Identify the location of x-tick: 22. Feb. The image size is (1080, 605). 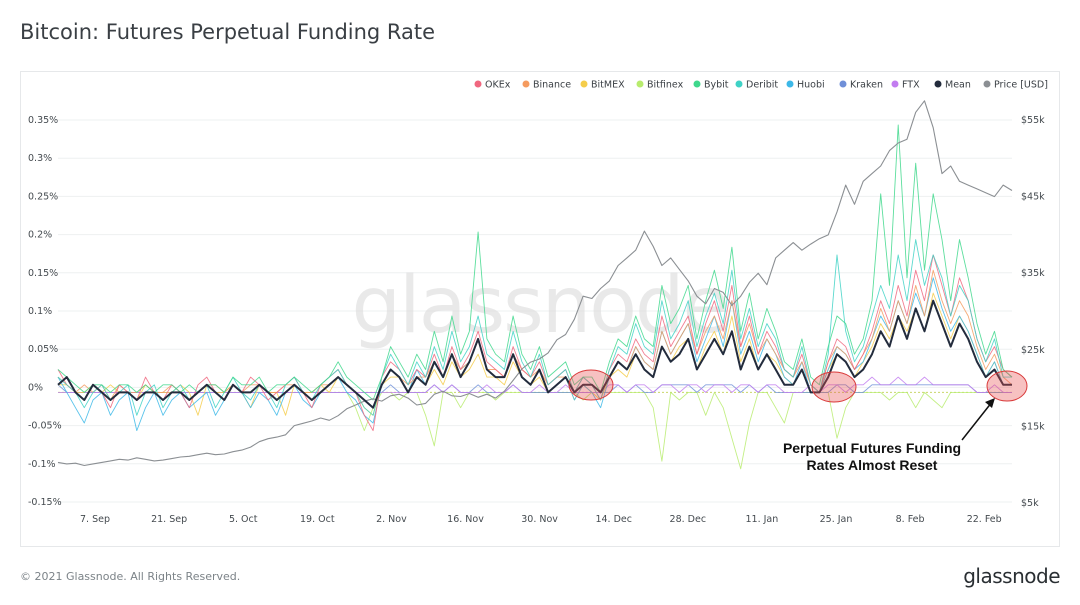
(984, 519).